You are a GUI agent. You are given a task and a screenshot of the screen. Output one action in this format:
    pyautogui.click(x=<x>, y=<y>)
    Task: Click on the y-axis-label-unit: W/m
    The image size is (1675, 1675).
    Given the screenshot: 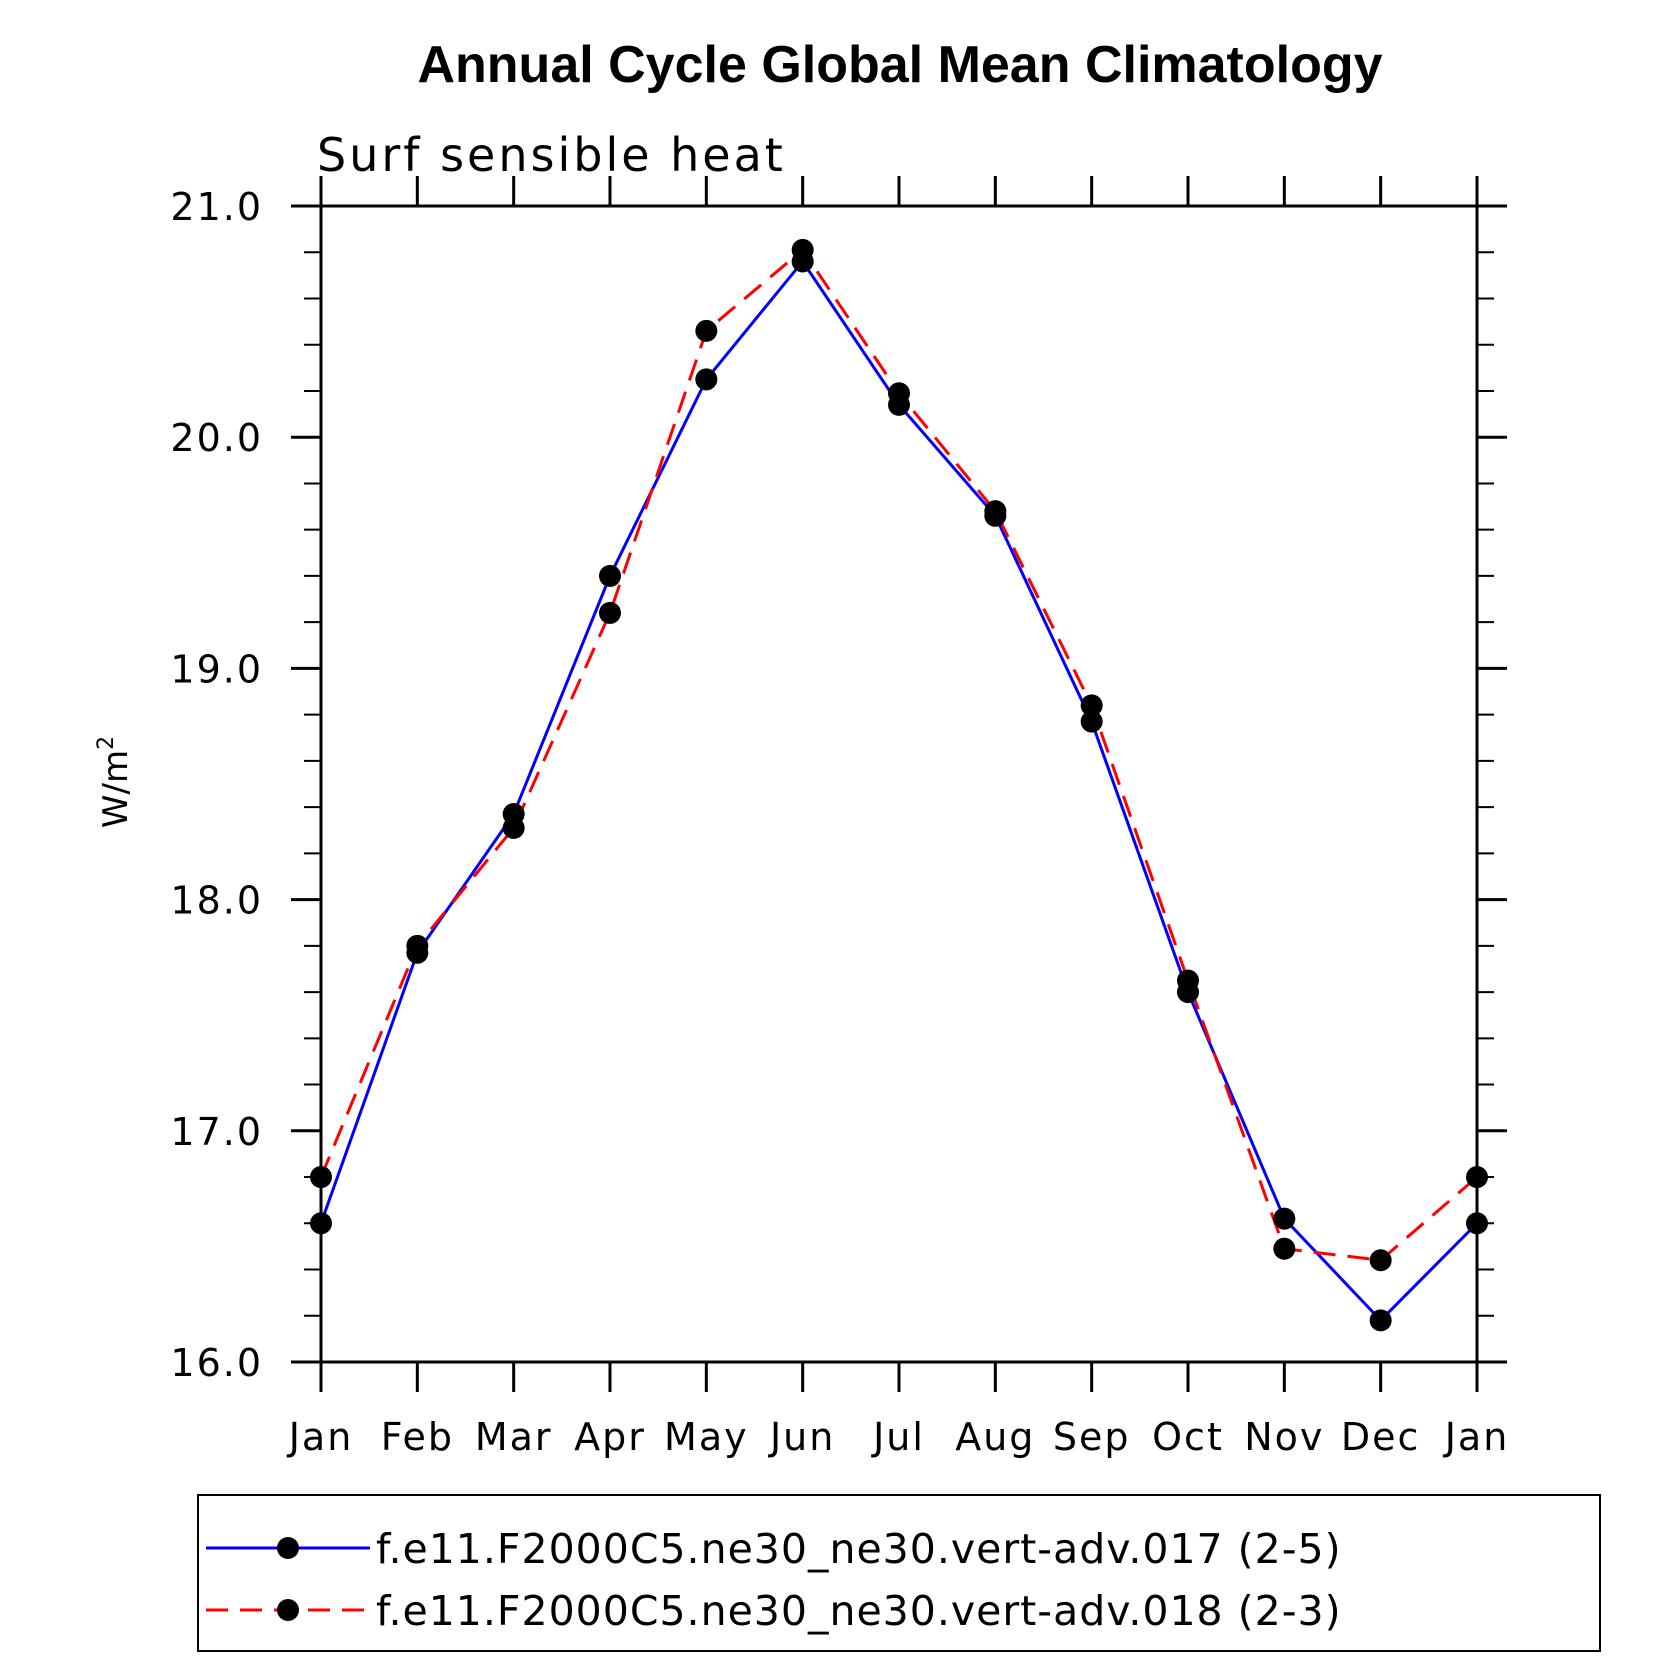 What is the action you would take?
    pyautogui.click(x=116, y=789)
    